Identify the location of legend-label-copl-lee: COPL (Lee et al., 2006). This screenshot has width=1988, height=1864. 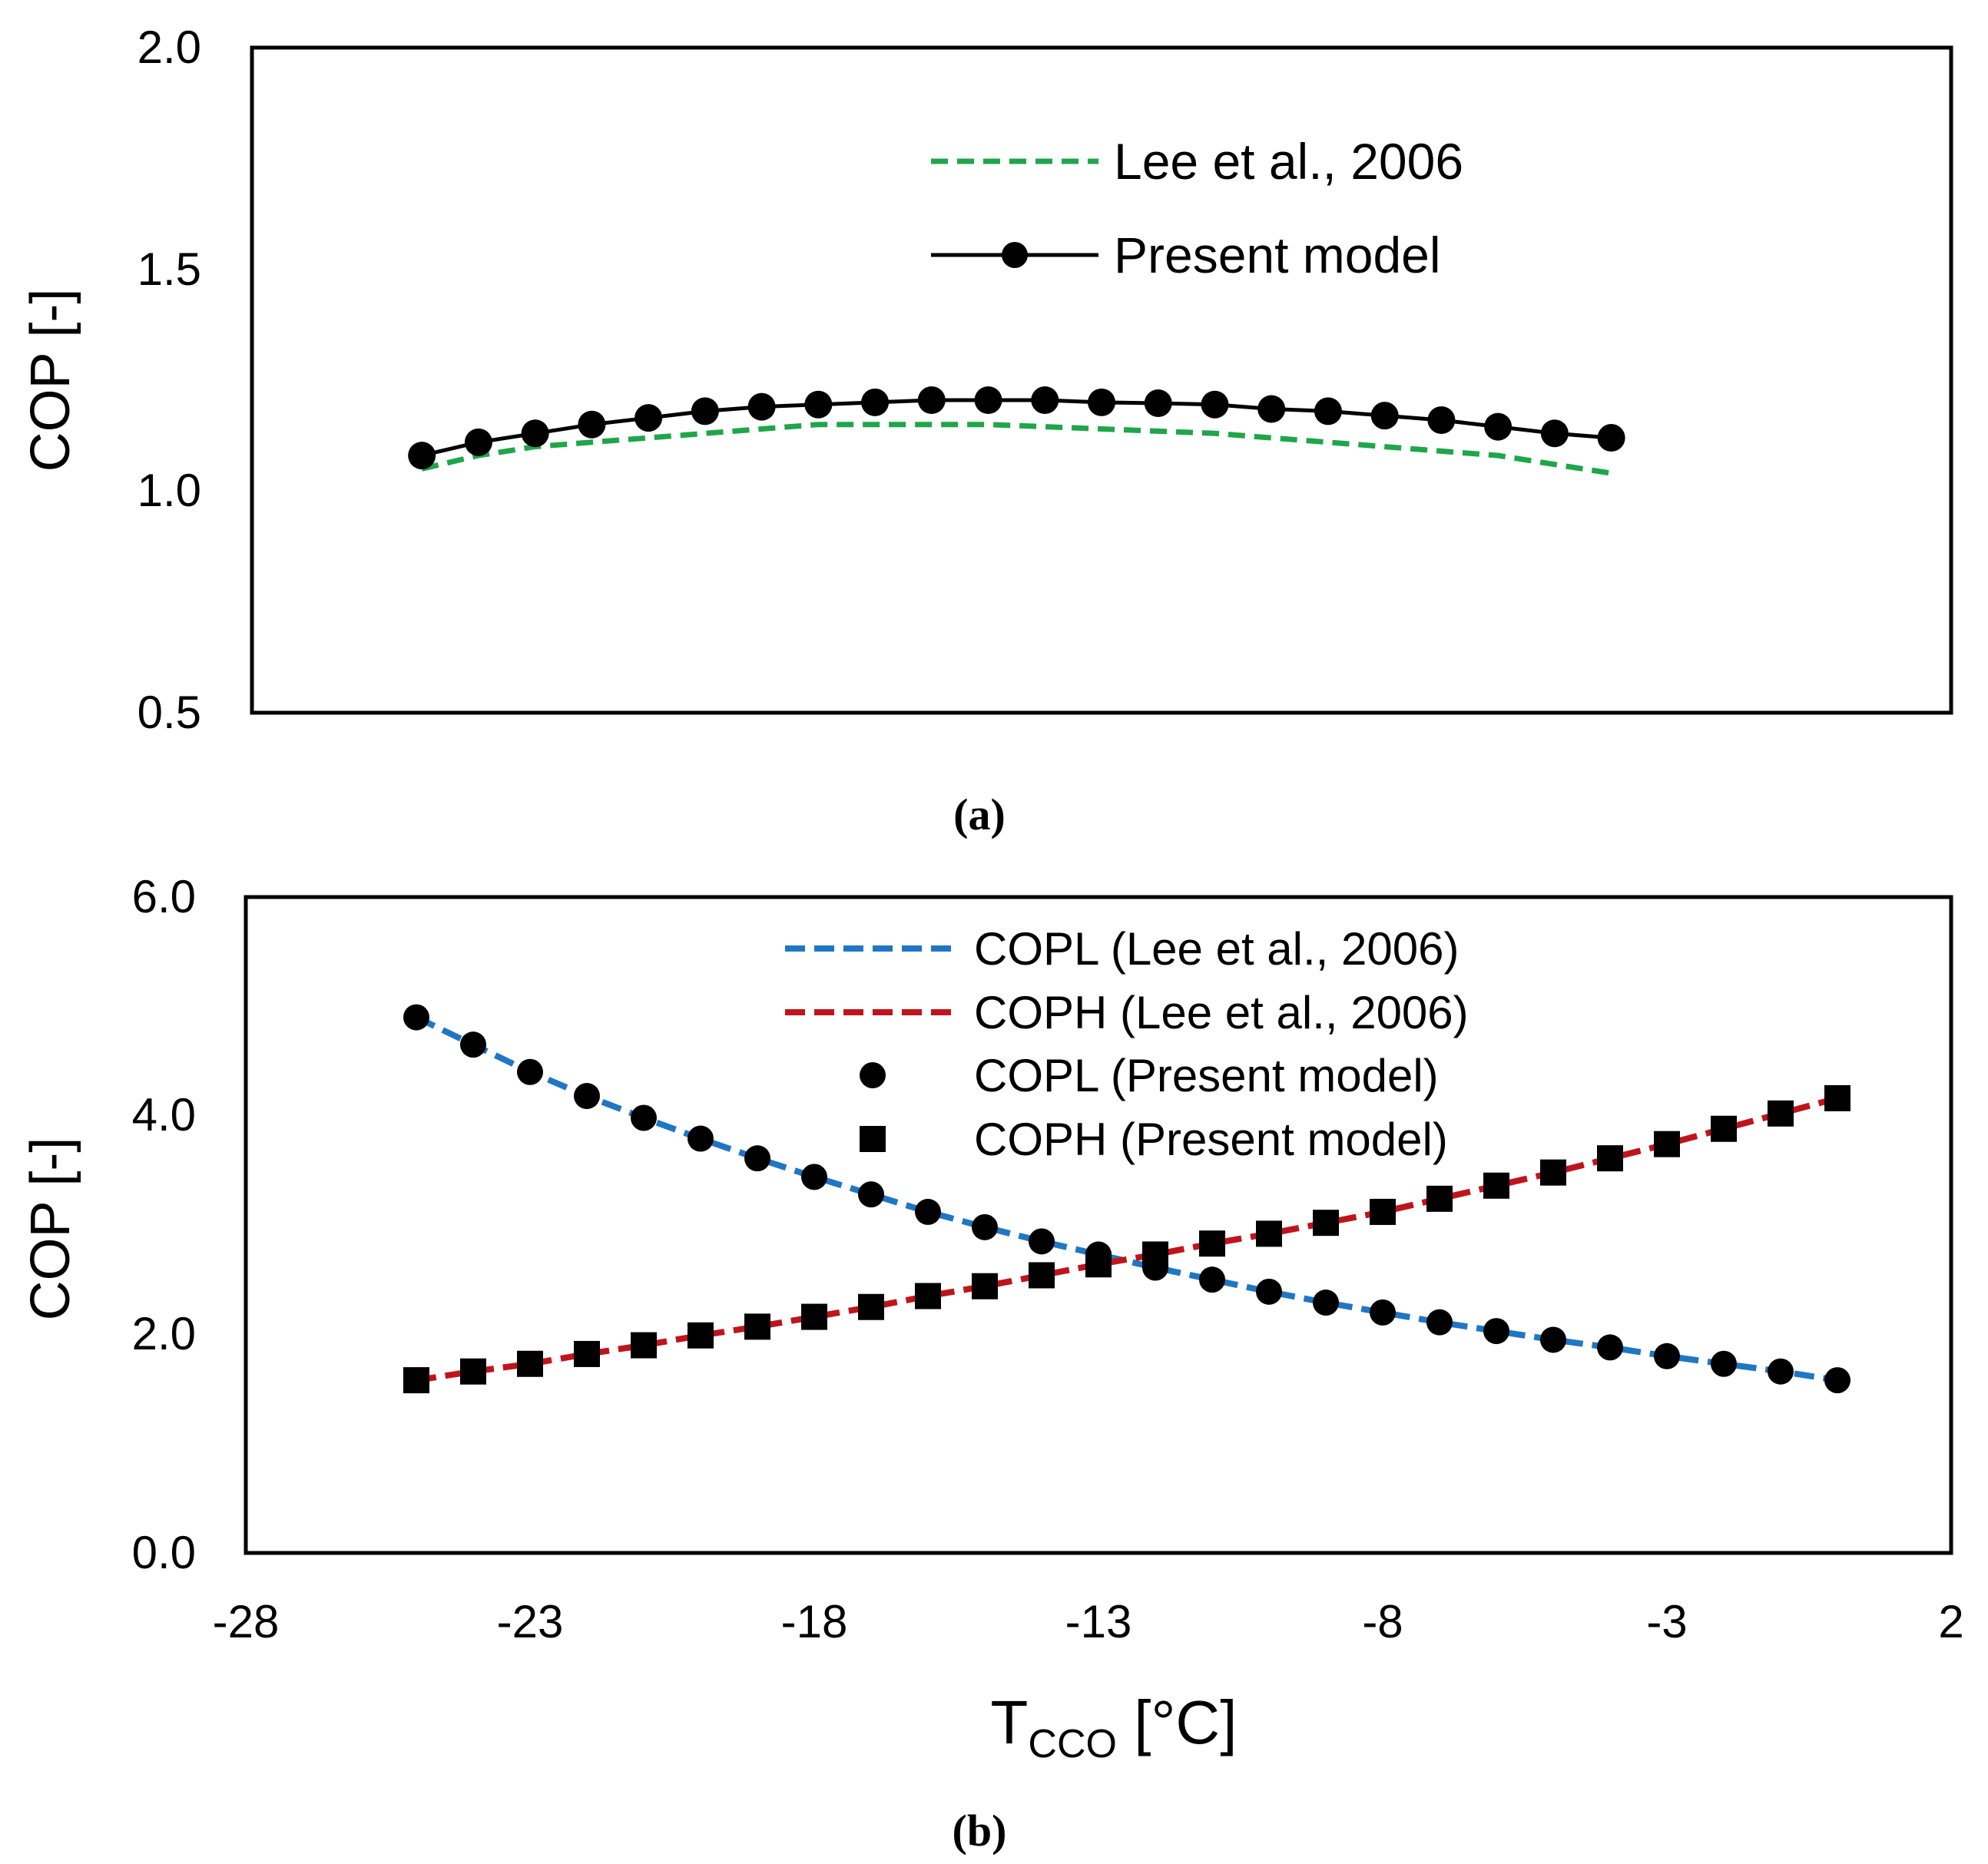
(1216, 949).